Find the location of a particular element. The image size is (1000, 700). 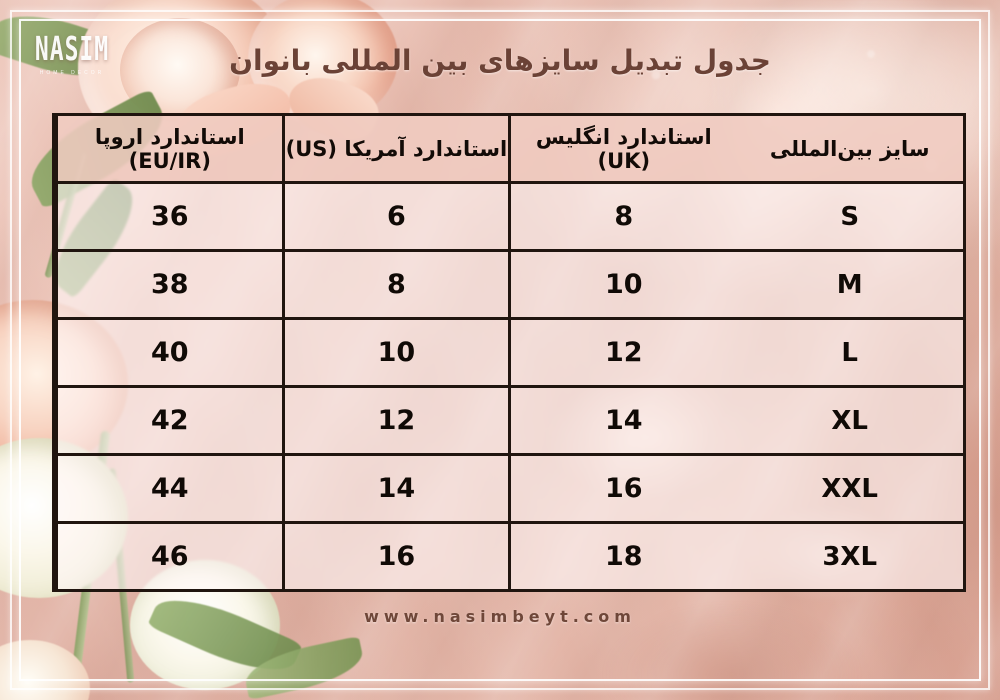

cell-eu: 44 is located at coordinates (169, 488).